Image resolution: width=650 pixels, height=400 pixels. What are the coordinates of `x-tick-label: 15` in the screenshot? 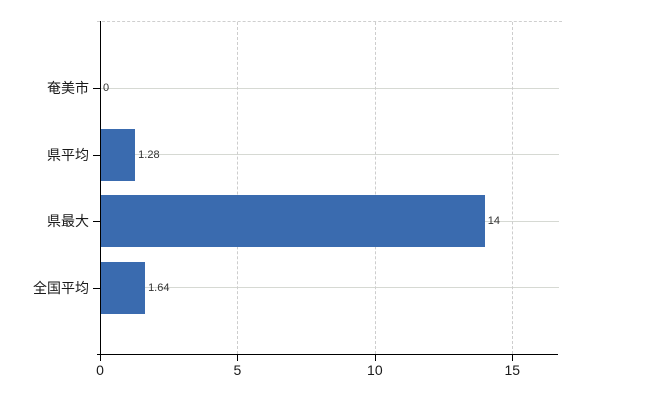 It's located at (512, 370).